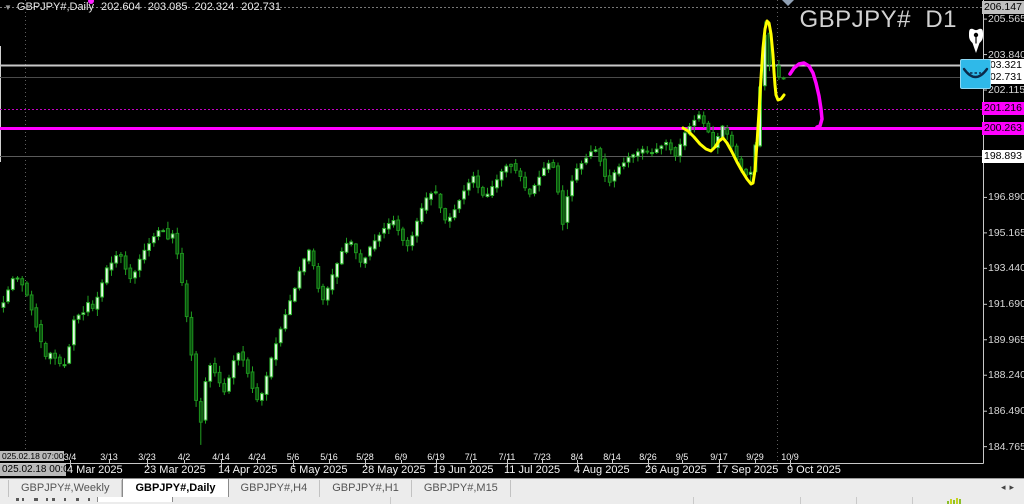  What do you see at coordinates (175, 487) in the screenshot?
I see `tab-gbpjpy-daily: GBPJPY#,Daily` at bounding box center [175, 487].